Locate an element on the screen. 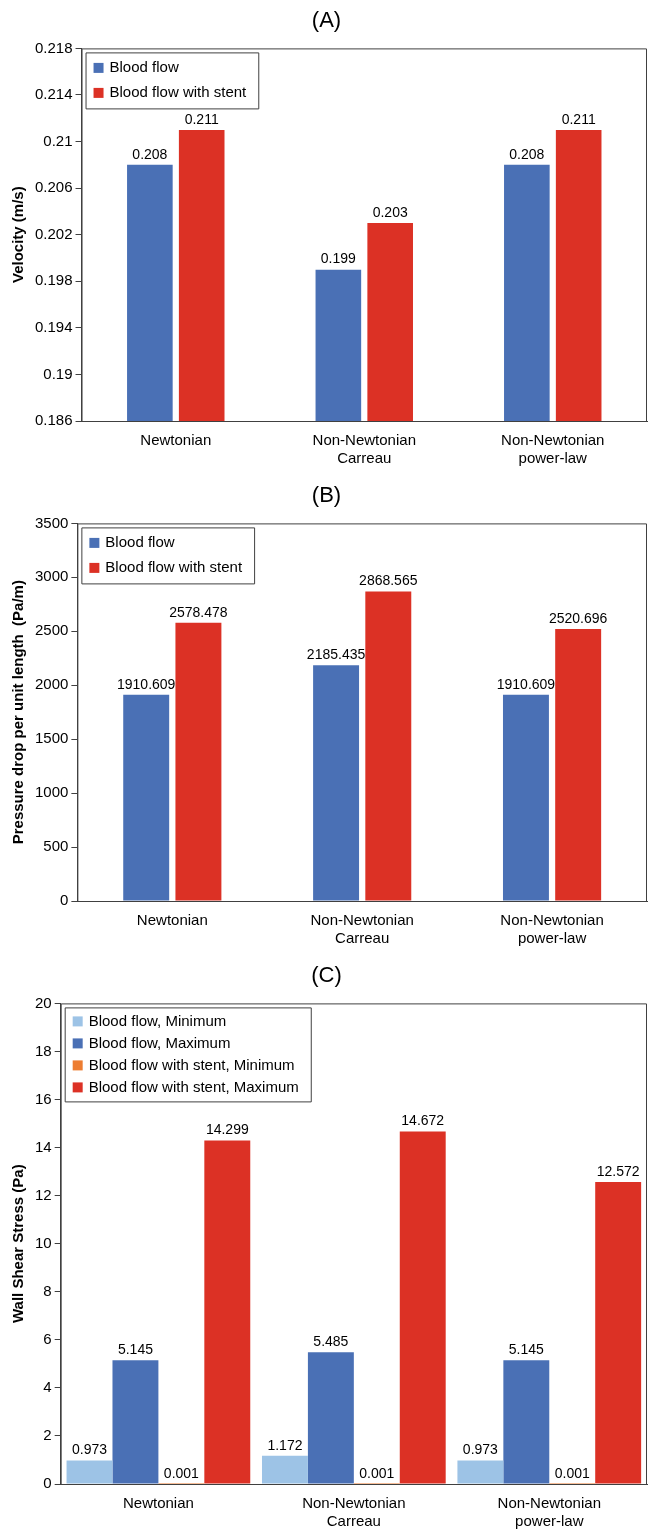 This screenshot has height=1538, width=649. data-label: 2185.435 is located at coordinates (336, 654).